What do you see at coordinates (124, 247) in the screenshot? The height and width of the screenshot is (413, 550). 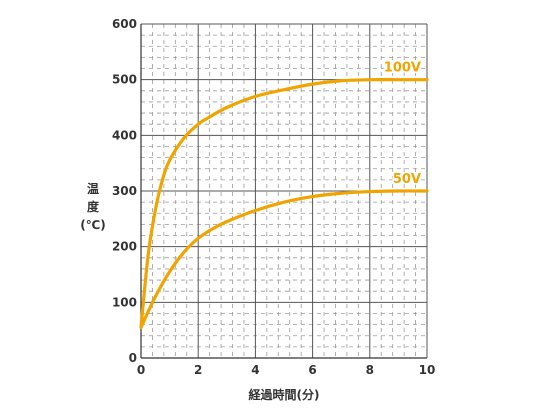 I see `y-tick-label: 200` at bounding box center [124, 247].